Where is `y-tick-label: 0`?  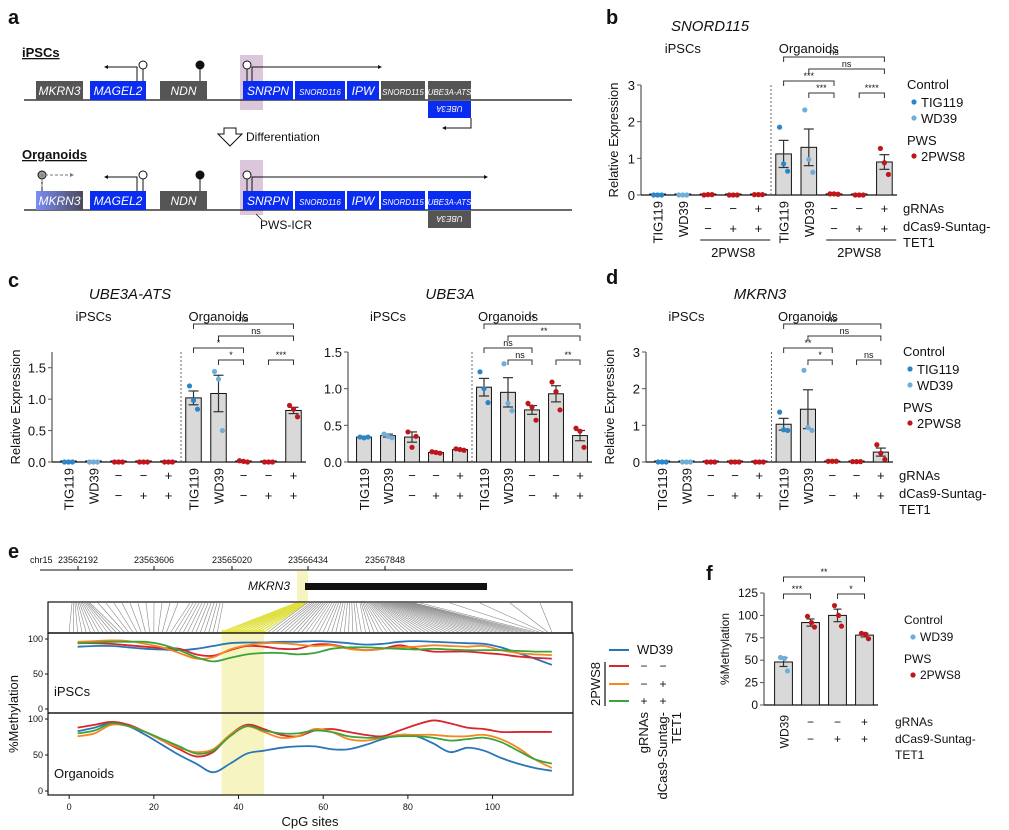 y-tick-label: 0 is located at coordinates (636, 462).